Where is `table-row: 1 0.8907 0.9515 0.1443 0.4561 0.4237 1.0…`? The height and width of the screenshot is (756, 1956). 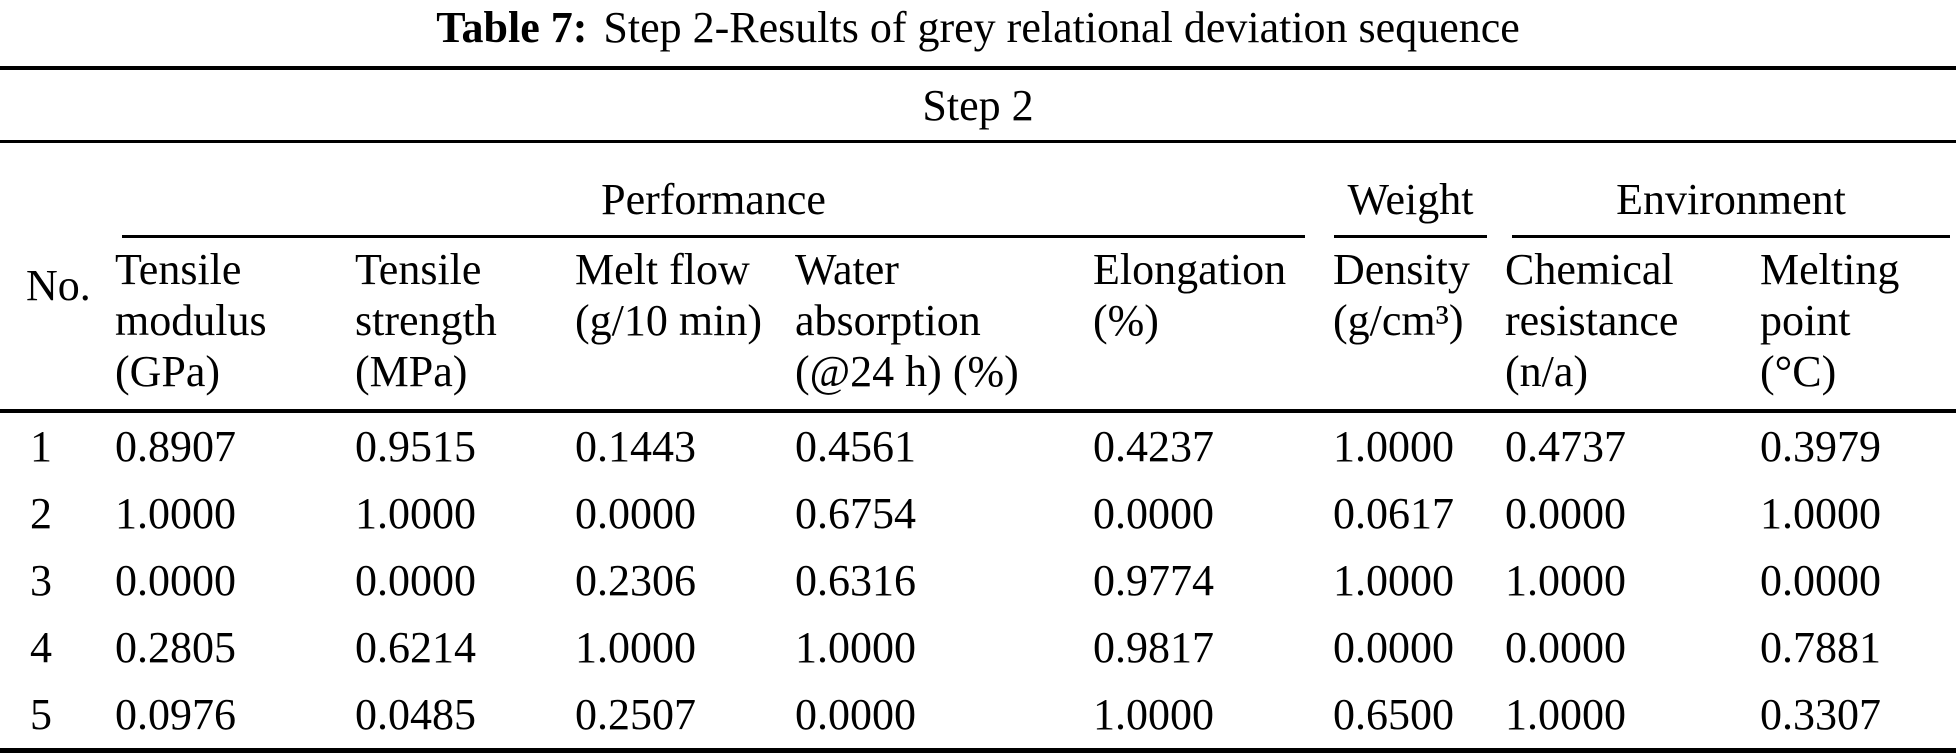 table-row: 1 0.8907 0.9515 0.1443 0.4561 0.4237 1.0… is located at coordinates (978, 445).